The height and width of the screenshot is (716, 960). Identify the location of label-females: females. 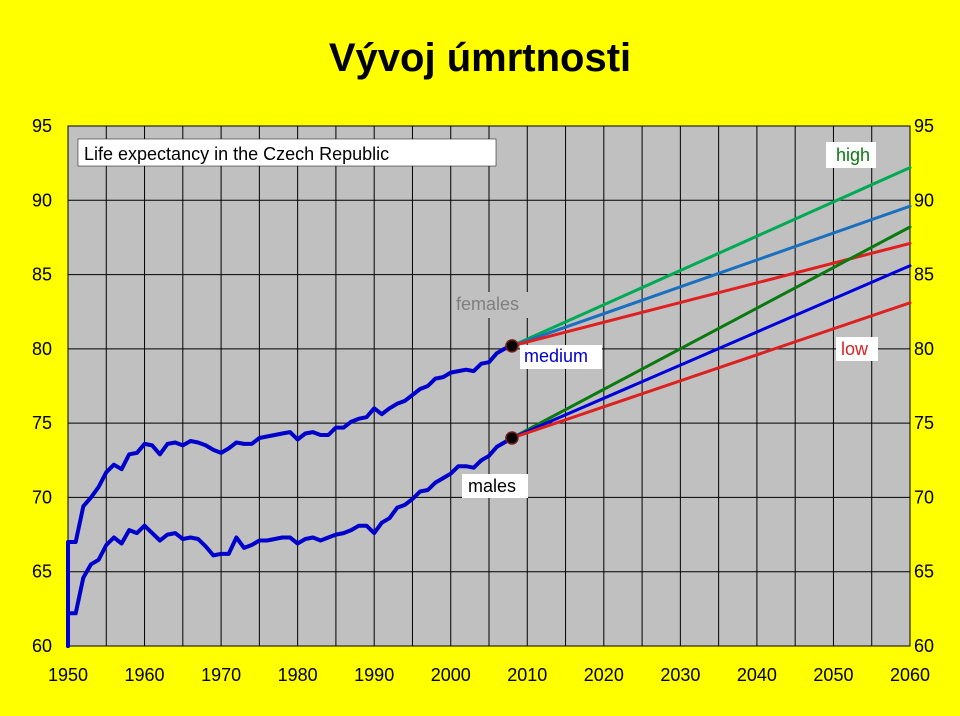
(487, 304).